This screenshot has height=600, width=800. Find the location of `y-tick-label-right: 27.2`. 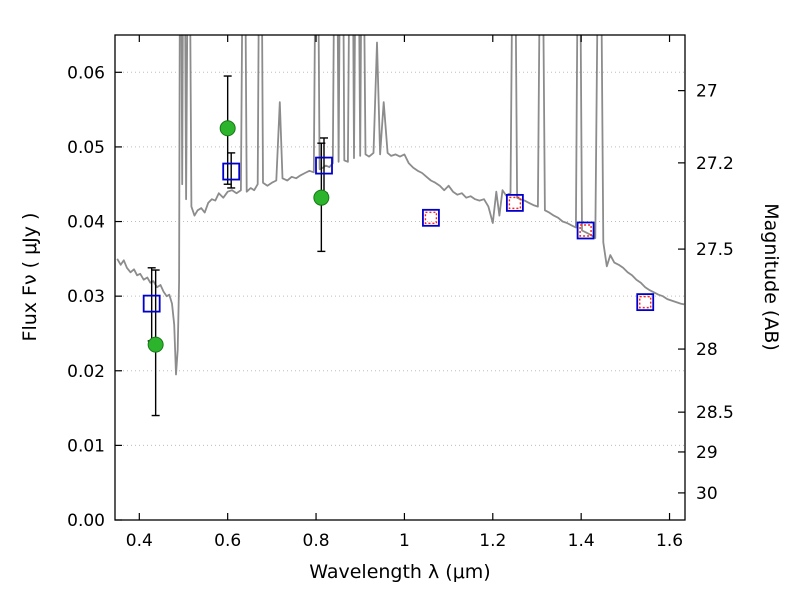

y-tick-label-right: 27.2 is located at coordinates (715, 164).